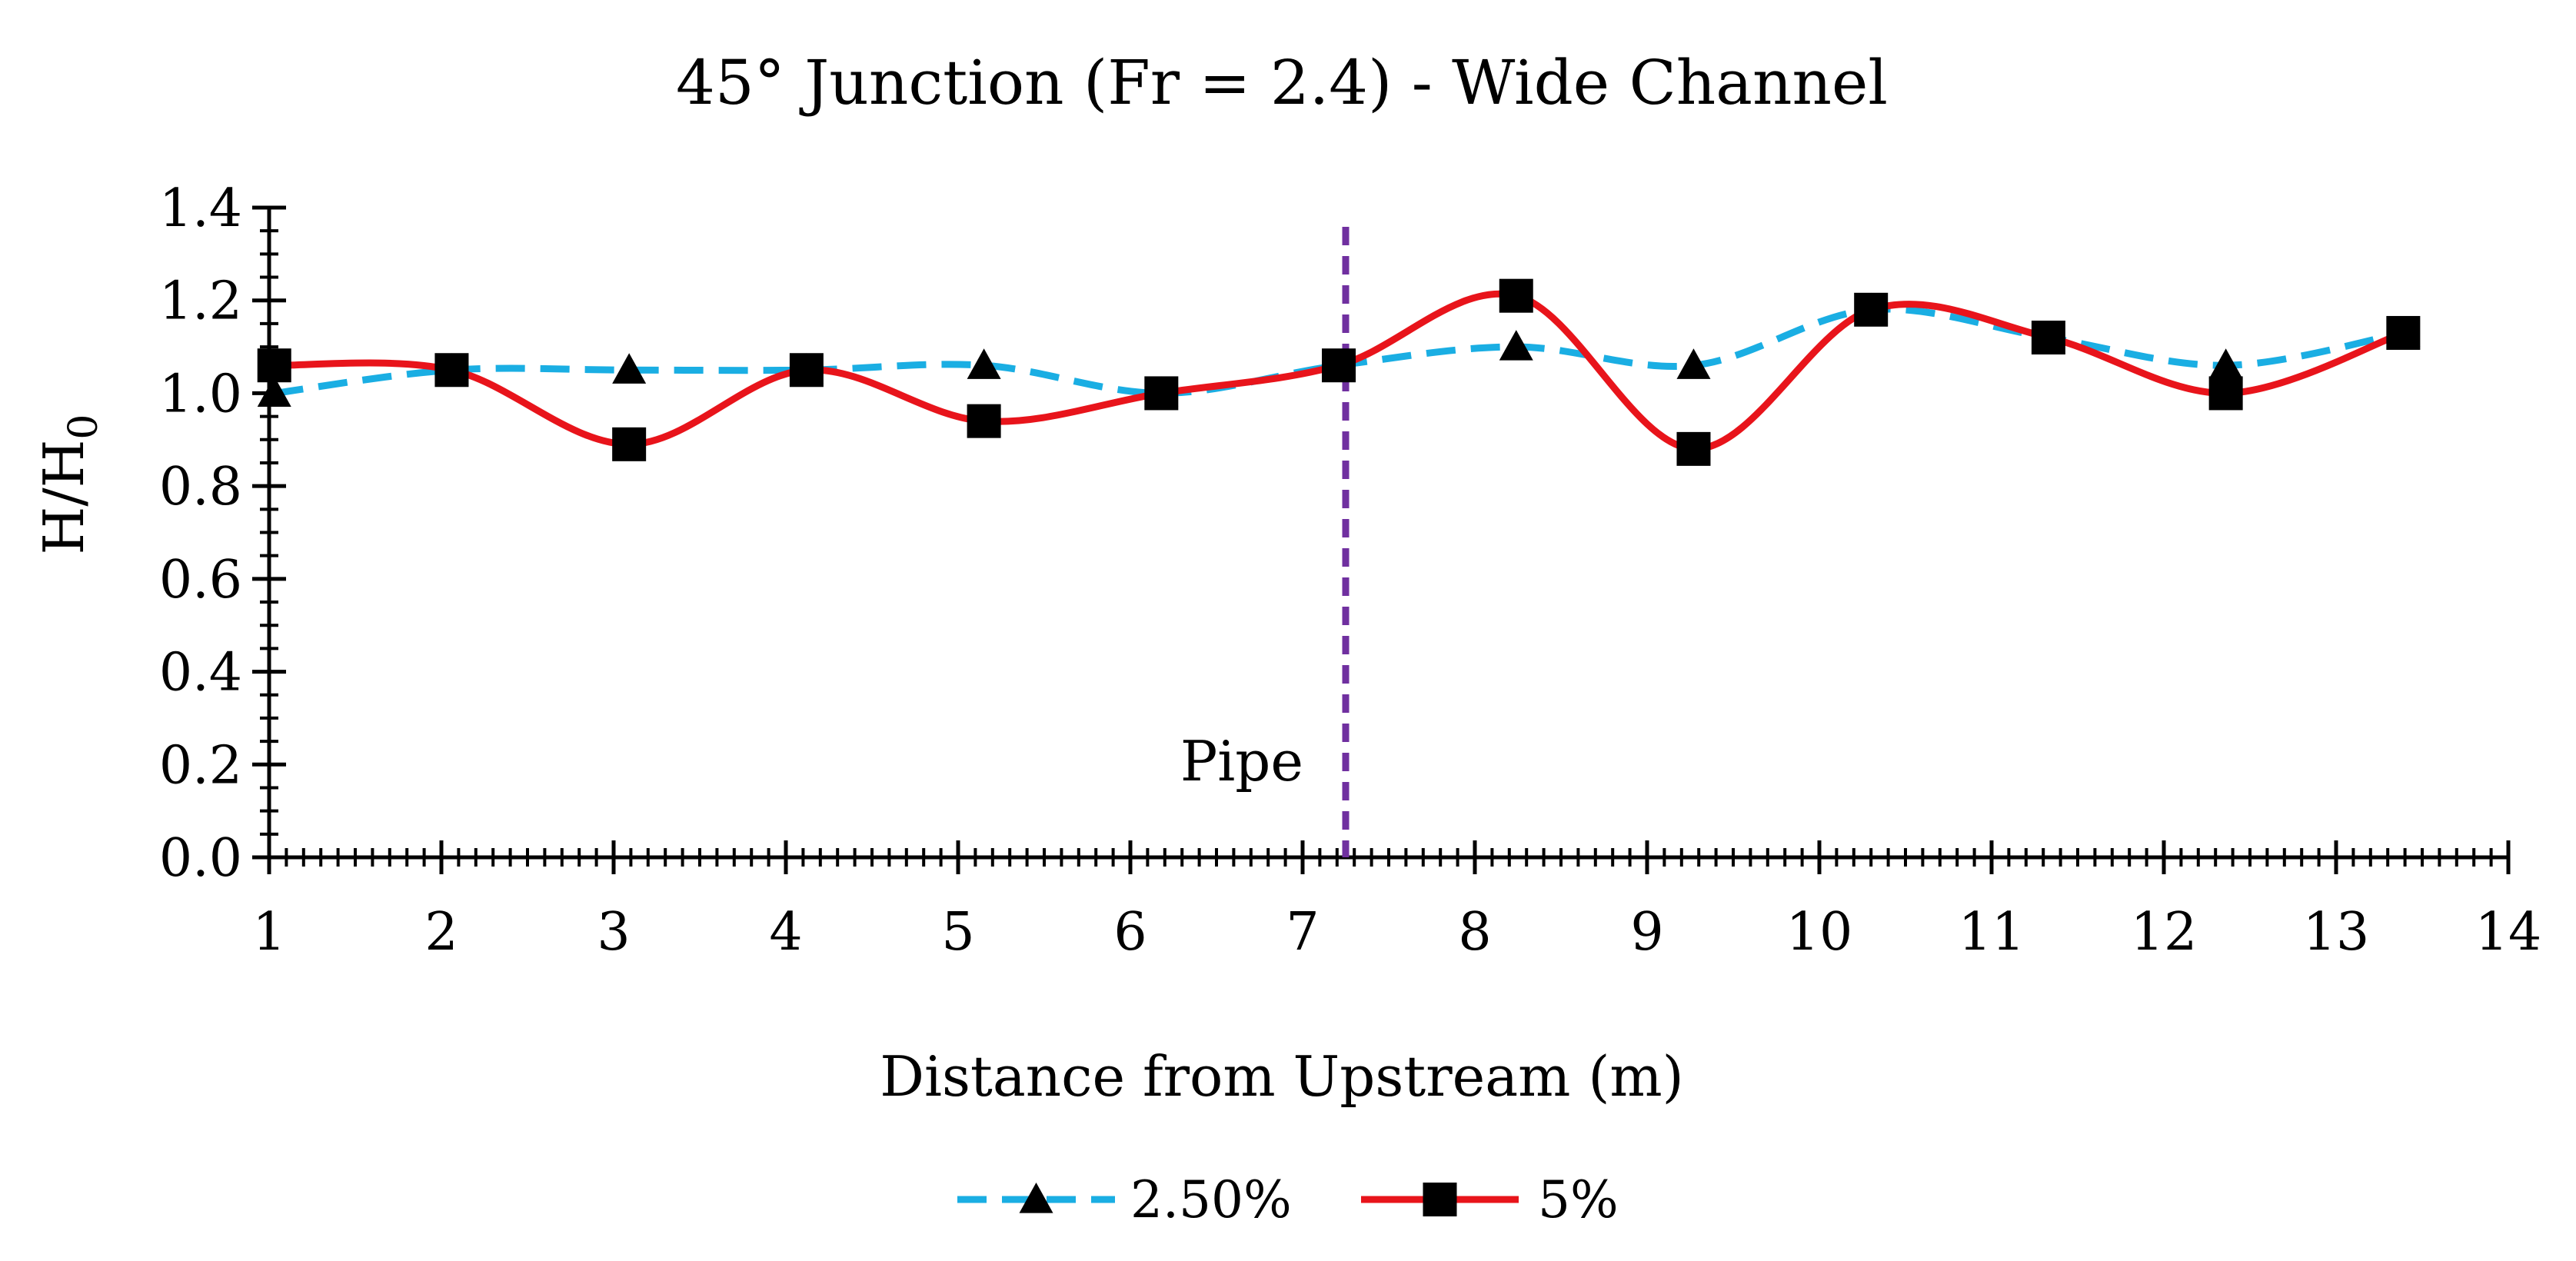  What do you see at coordinates (1474, 933) in the screenshot?
I see `x-tick-label: 8` at bounding box center [1474, 933].